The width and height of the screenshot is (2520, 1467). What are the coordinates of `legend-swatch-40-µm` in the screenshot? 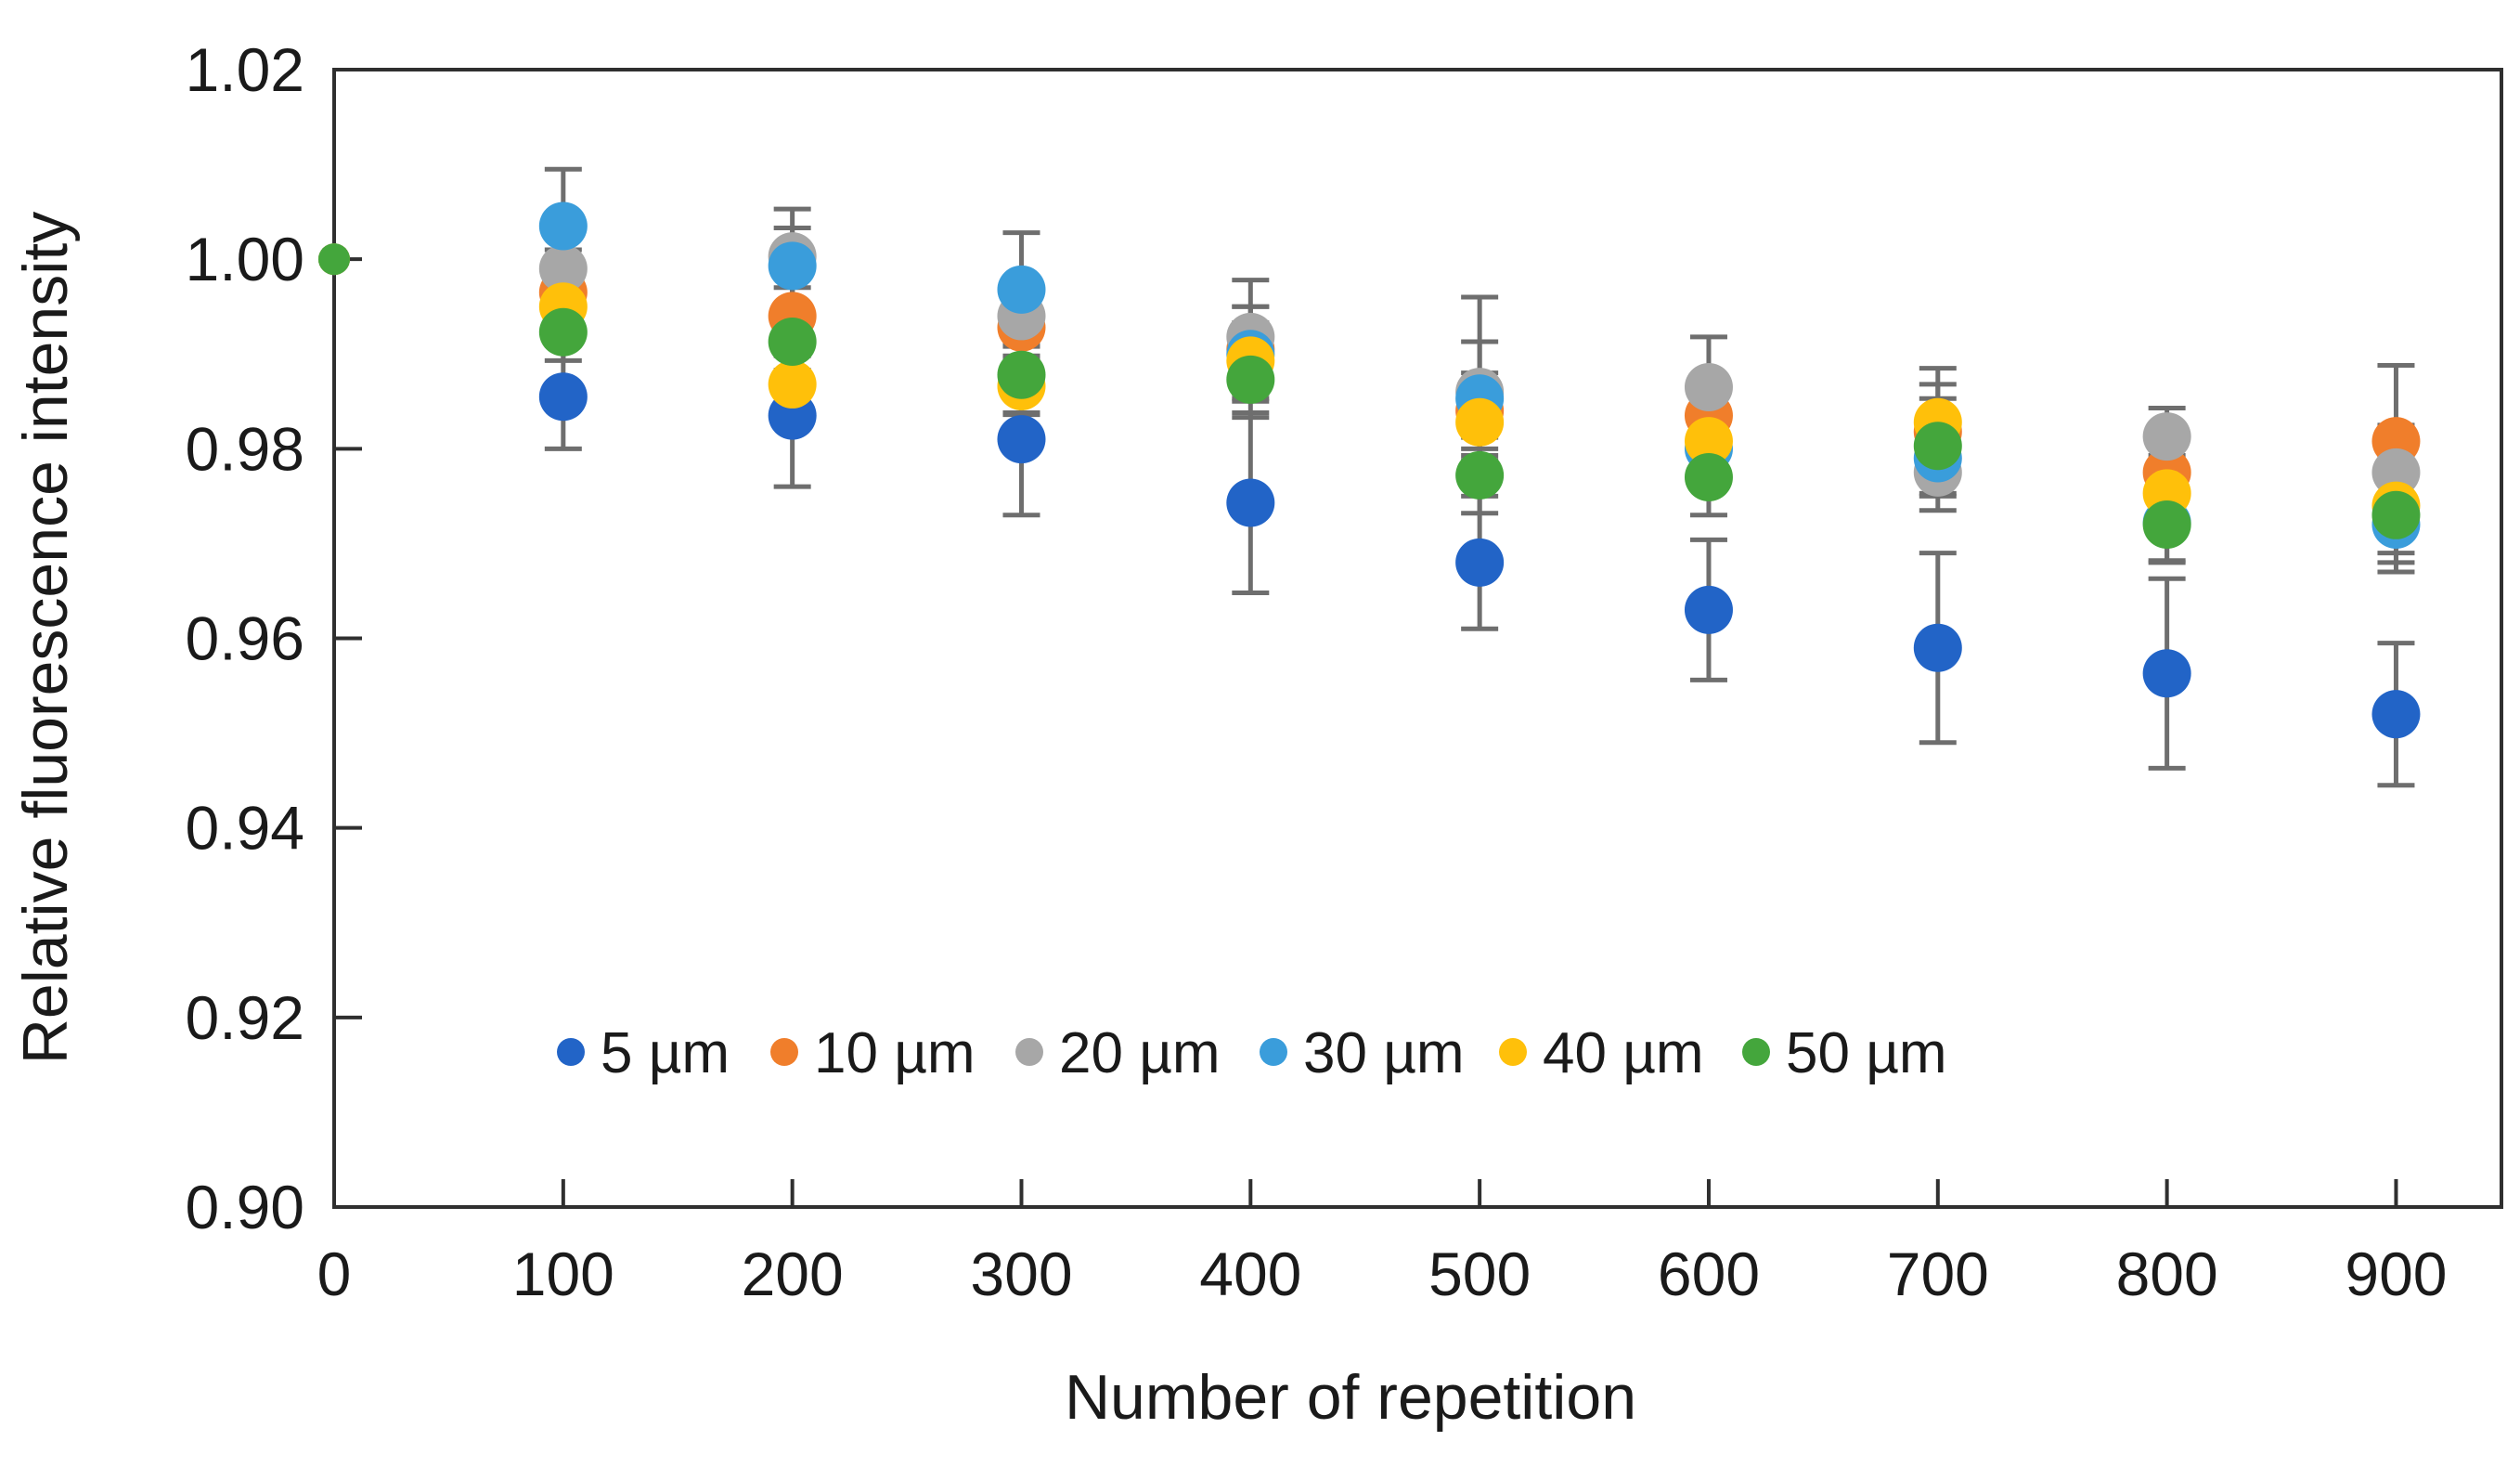 It's located at (1513, 1052).